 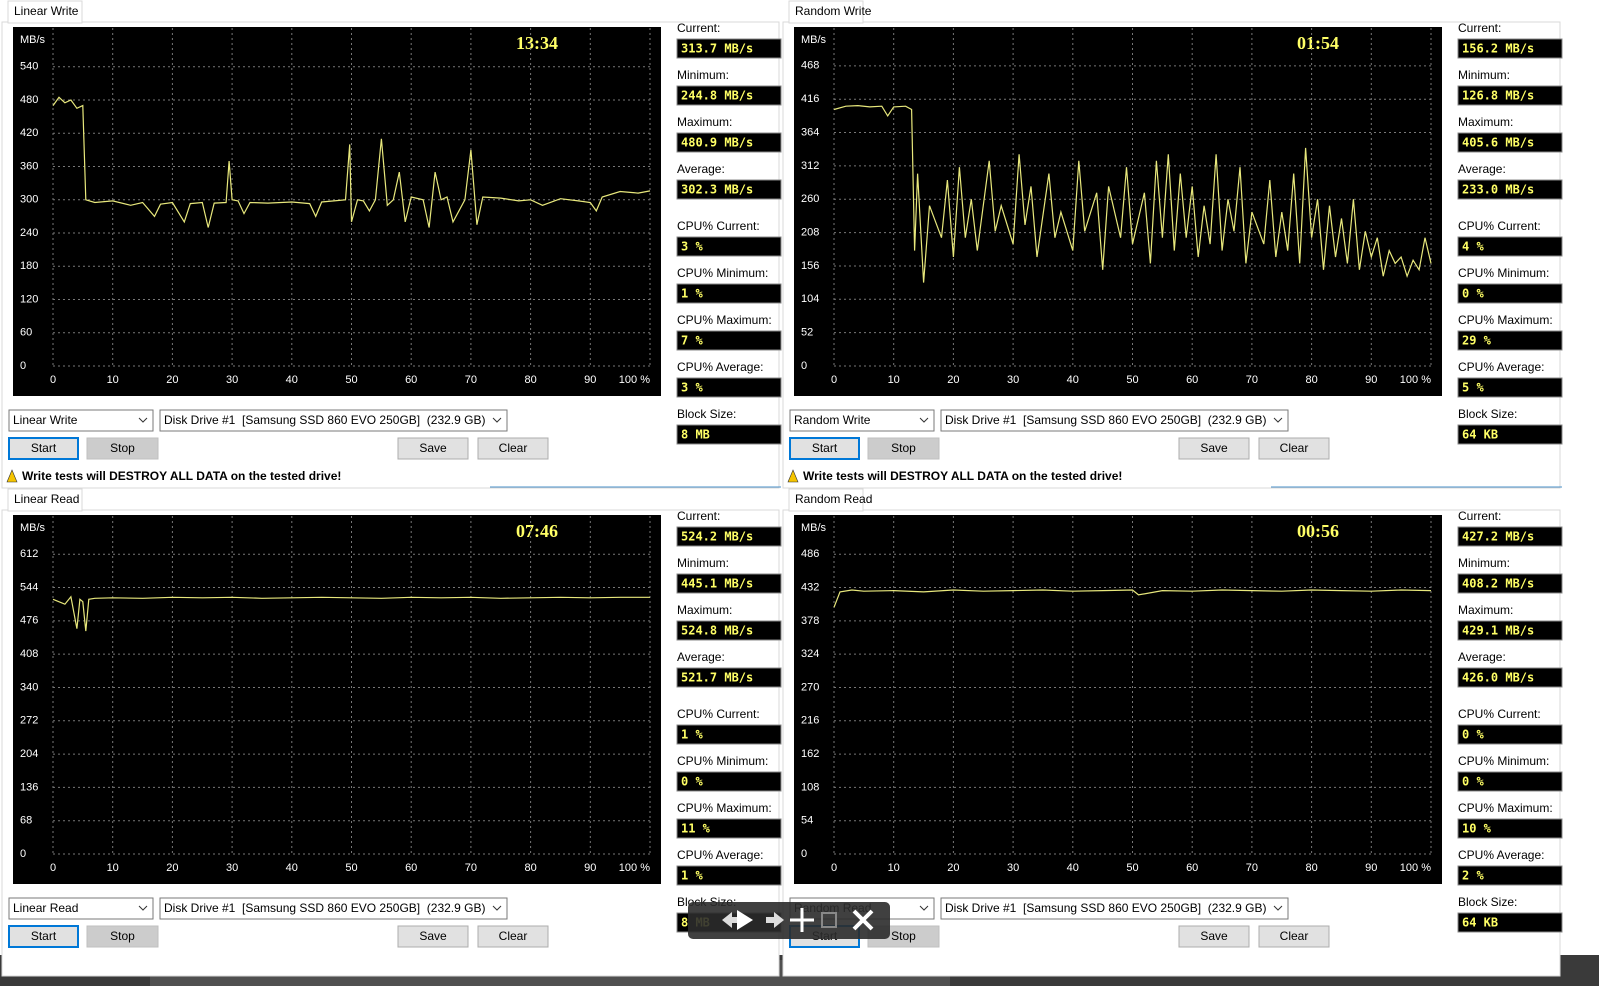 What do you see at coordinates (829, 920) in the screenshot?
I see `resize-icon` at bounding box center [829, 920].